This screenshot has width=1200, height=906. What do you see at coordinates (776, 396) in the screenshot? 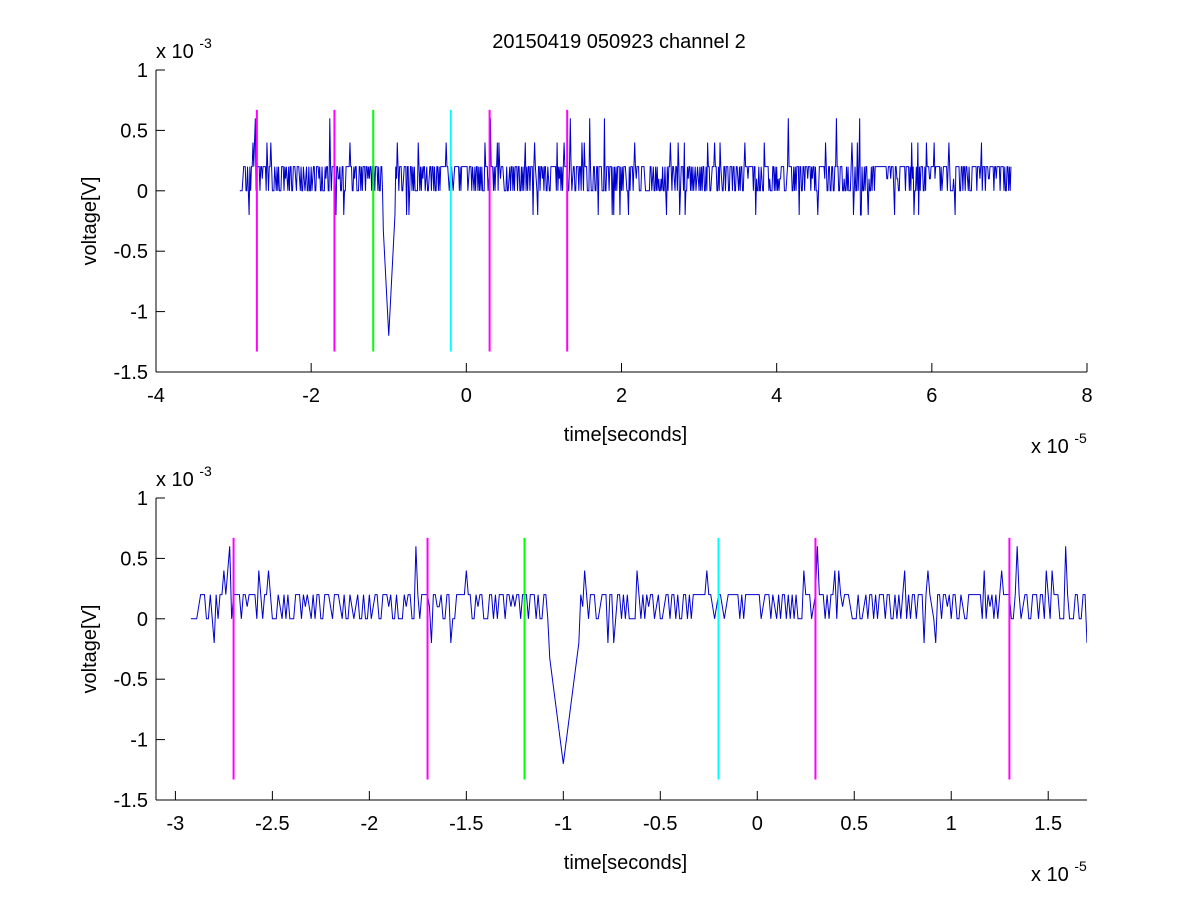
I see `x-tick-label: 4` at bounding box center [776, 396].